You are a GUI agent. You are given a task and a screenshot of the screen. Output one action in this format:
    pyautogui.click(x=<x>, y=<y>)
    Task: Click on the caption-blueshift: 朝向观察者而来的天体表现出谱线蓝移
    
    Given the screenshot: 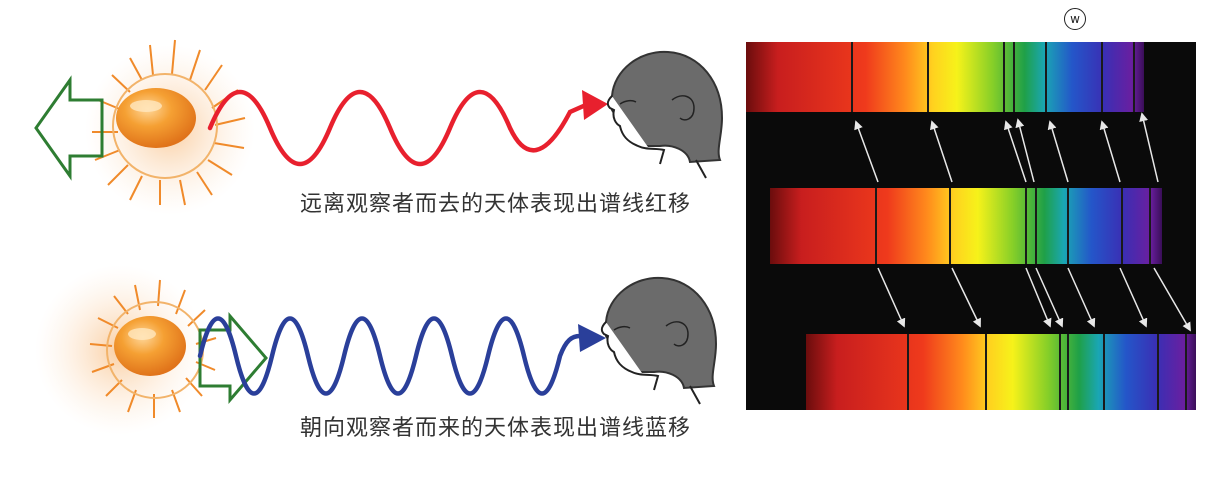 What is the action you would take?
    pyautogui.click(x=496, y=428)
    